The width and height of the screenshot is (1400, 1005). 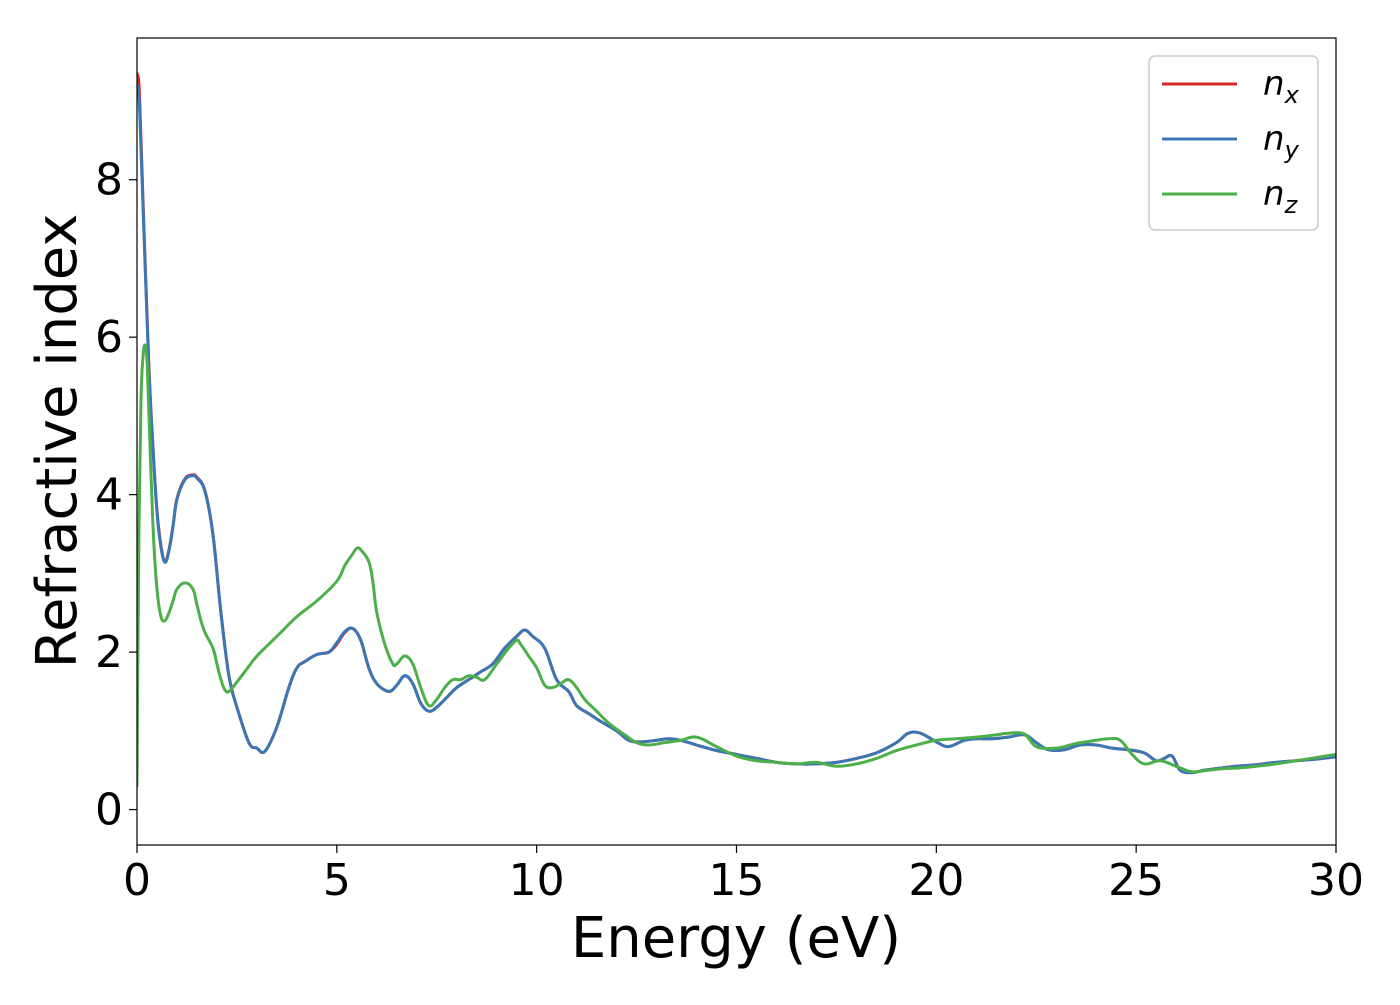 I want to click on y-axis: 0 2 4 6 8, so click(x=116, y=495).